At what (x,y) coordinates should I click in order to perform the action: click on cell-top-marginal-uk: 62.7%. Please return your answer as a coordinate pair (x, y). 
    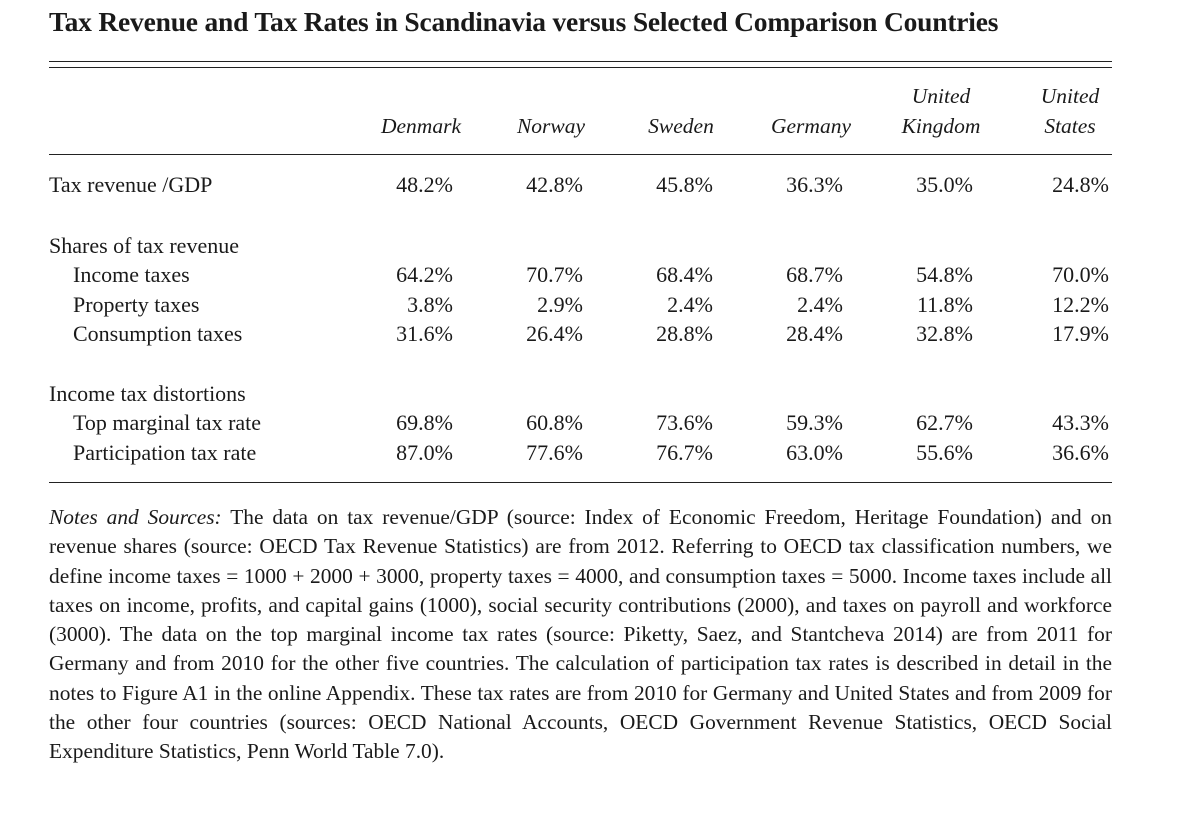
    Looking at the image, I should click on (944, 422).